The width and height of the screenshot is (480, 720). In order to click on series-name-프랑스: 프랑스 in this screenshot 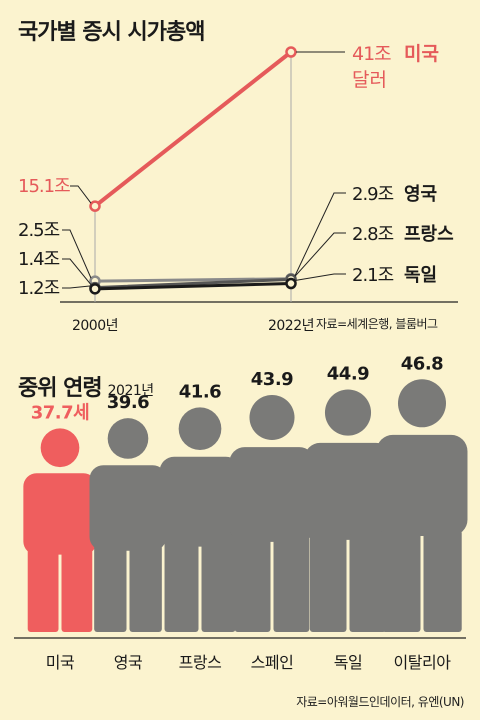, I will do `click(429, 234)`.